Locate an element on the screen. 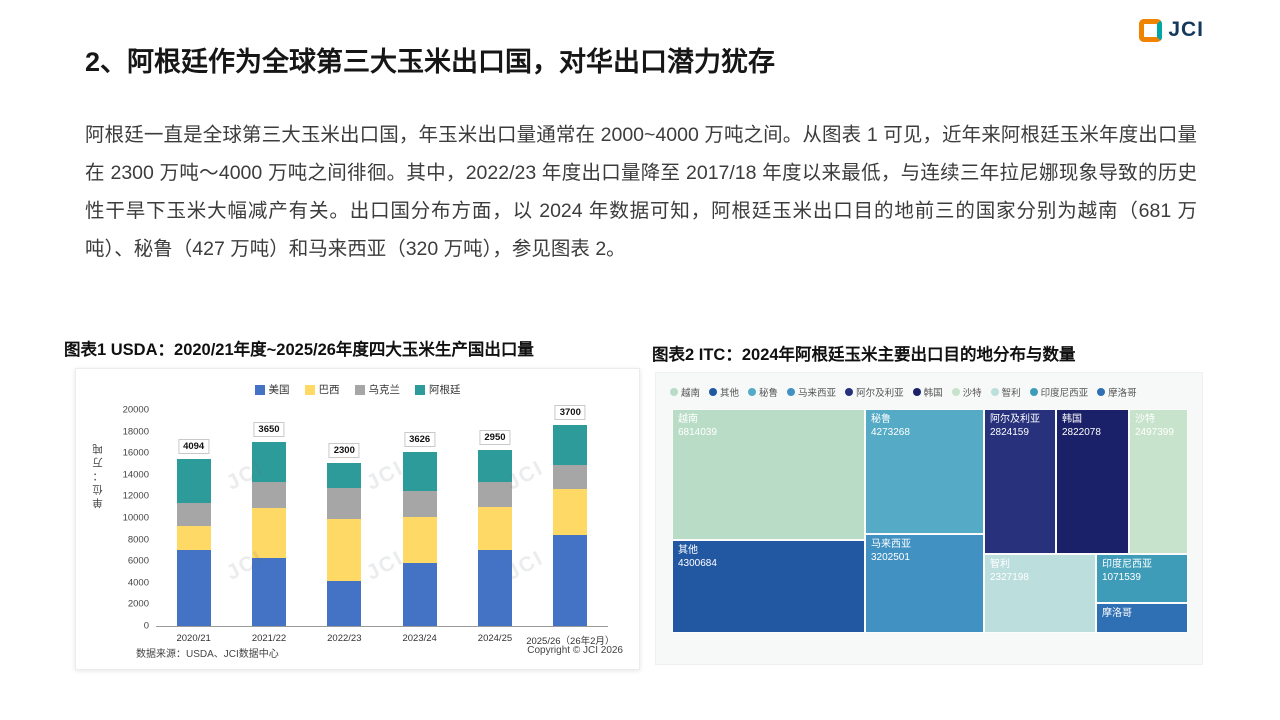 Image resolution: width=1280 pixels, height=720 pixels. treemap-cell: 马来西亚 3202501 is located at coordinates (924, 583).